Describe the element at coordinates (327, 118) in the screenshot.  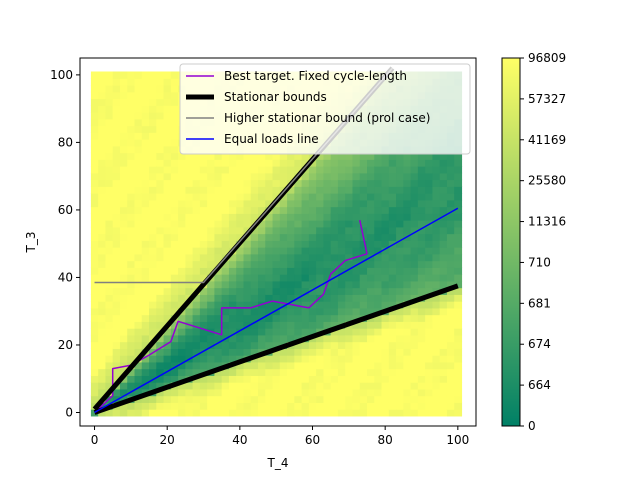
I see `legend-label: Higher stationar bound (prol case)` at that location.